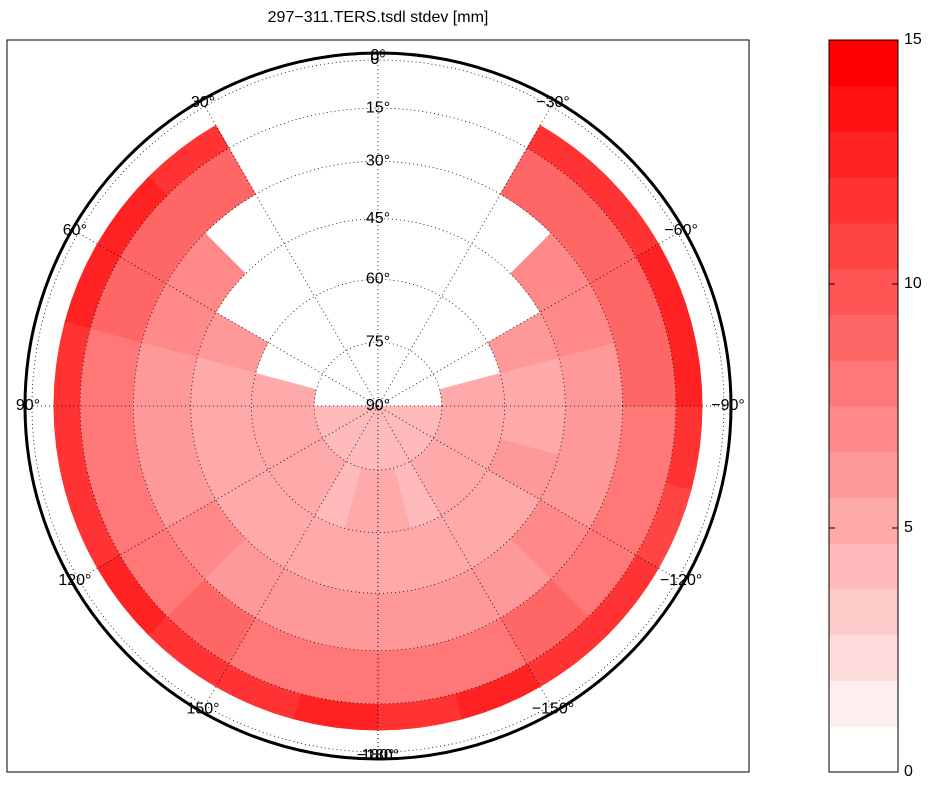 Image resolution: width=932 pixels, height=786 pixels. What do you see at coordinates (908, 527) in the screenshot?
I see `colorbar-tick-label: 5` at bounding box center [908, 527].